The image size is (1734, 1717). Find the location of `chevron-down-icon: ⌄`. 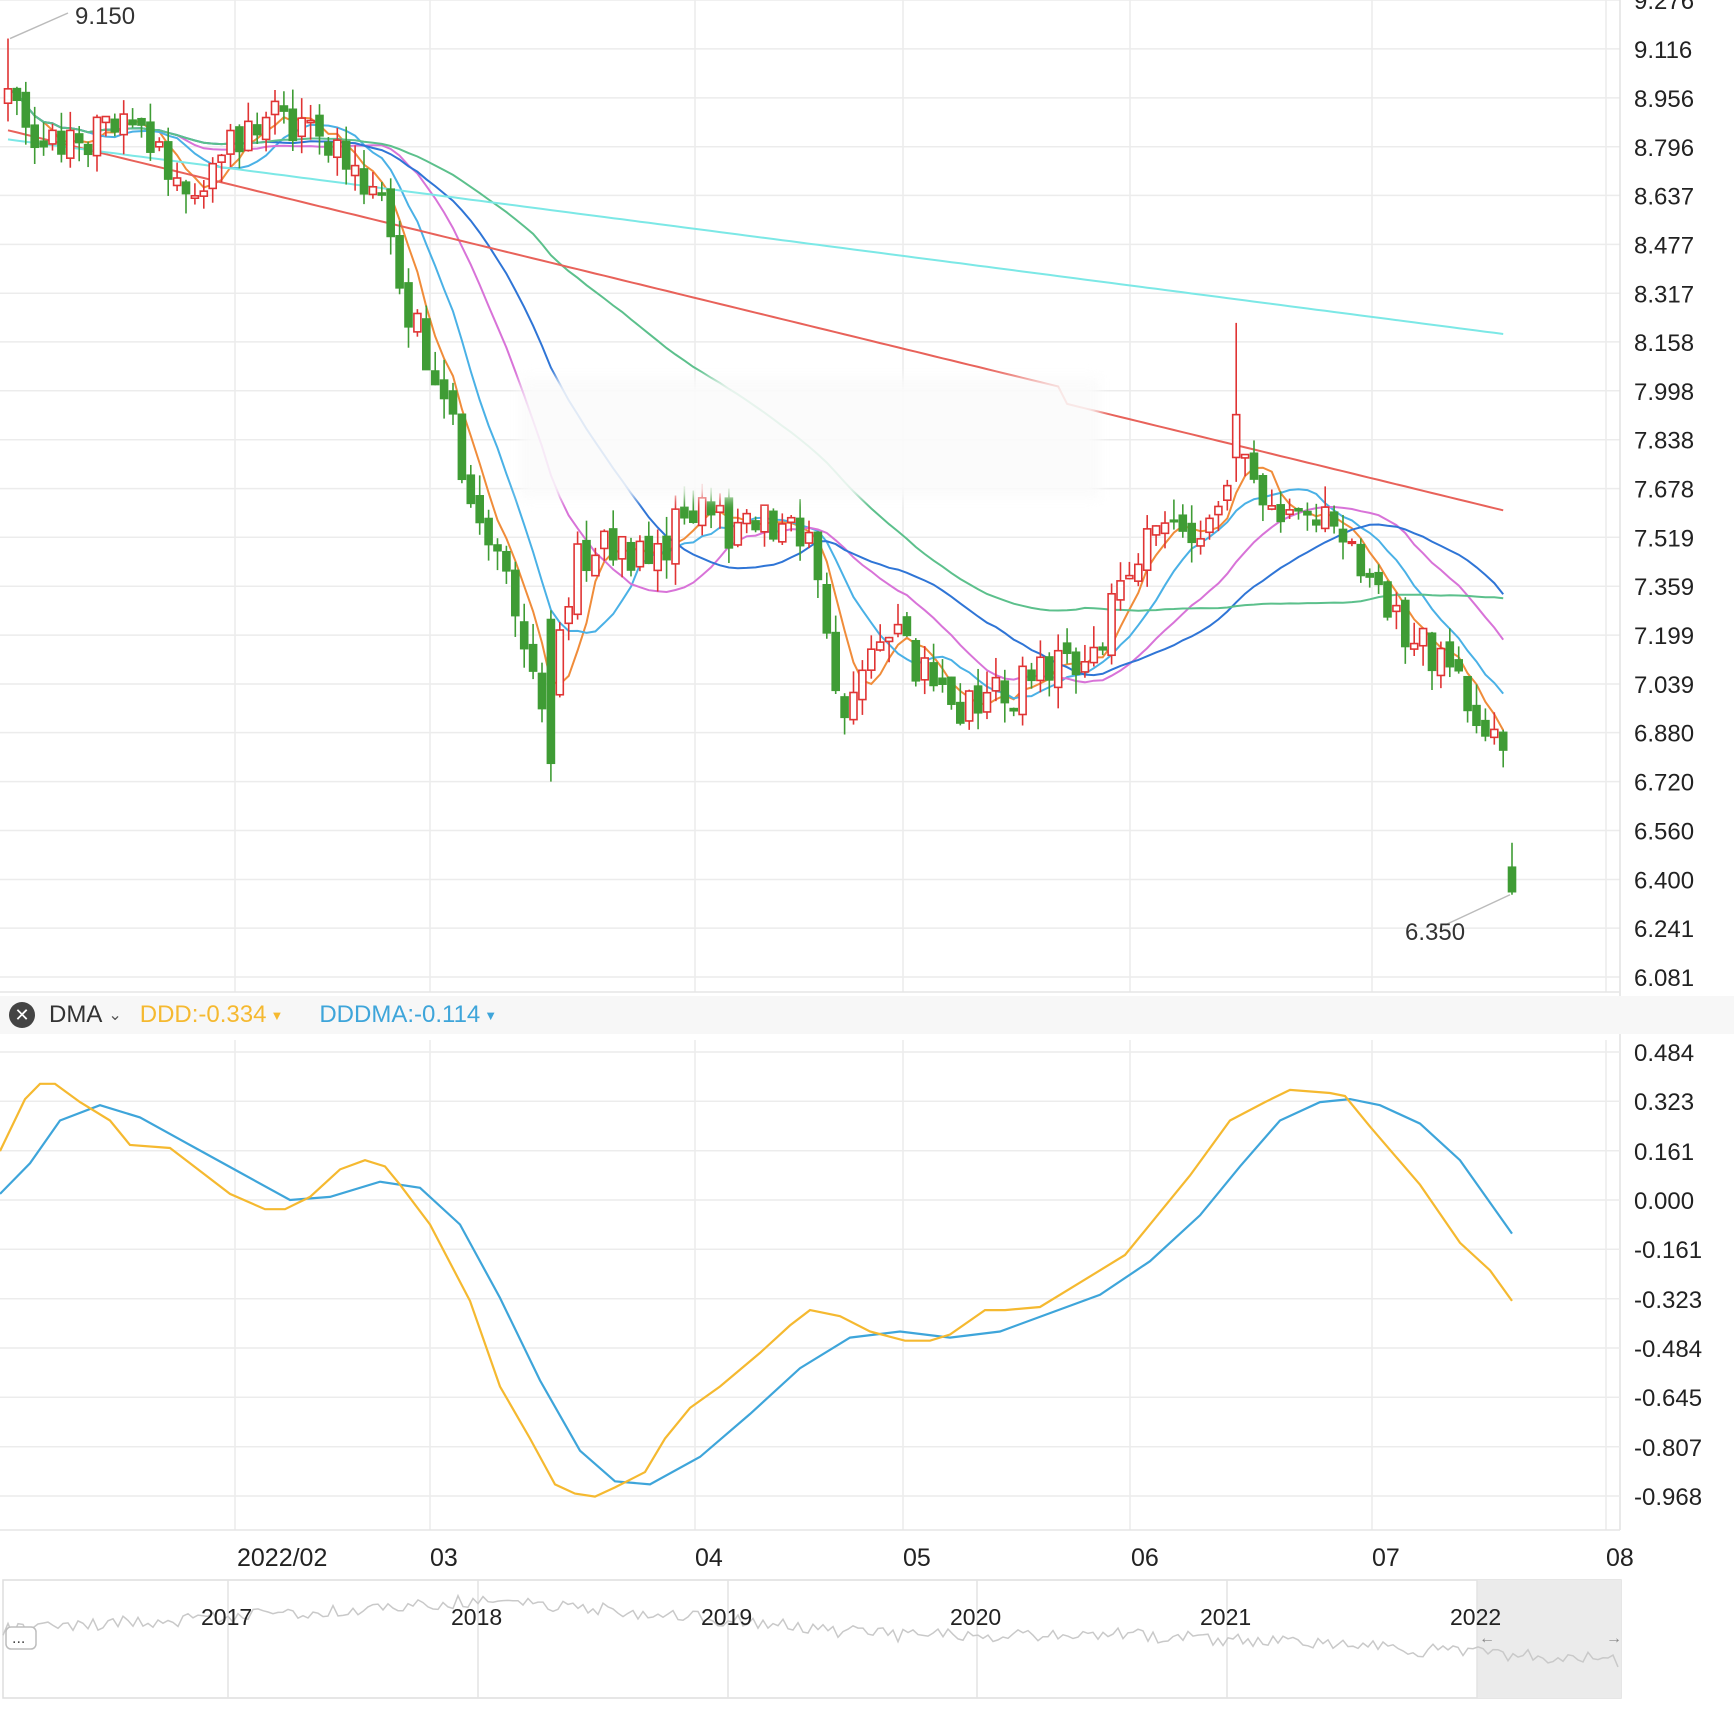

chevron-down-icon: ⌄ is located at coordinates (115, 1015).